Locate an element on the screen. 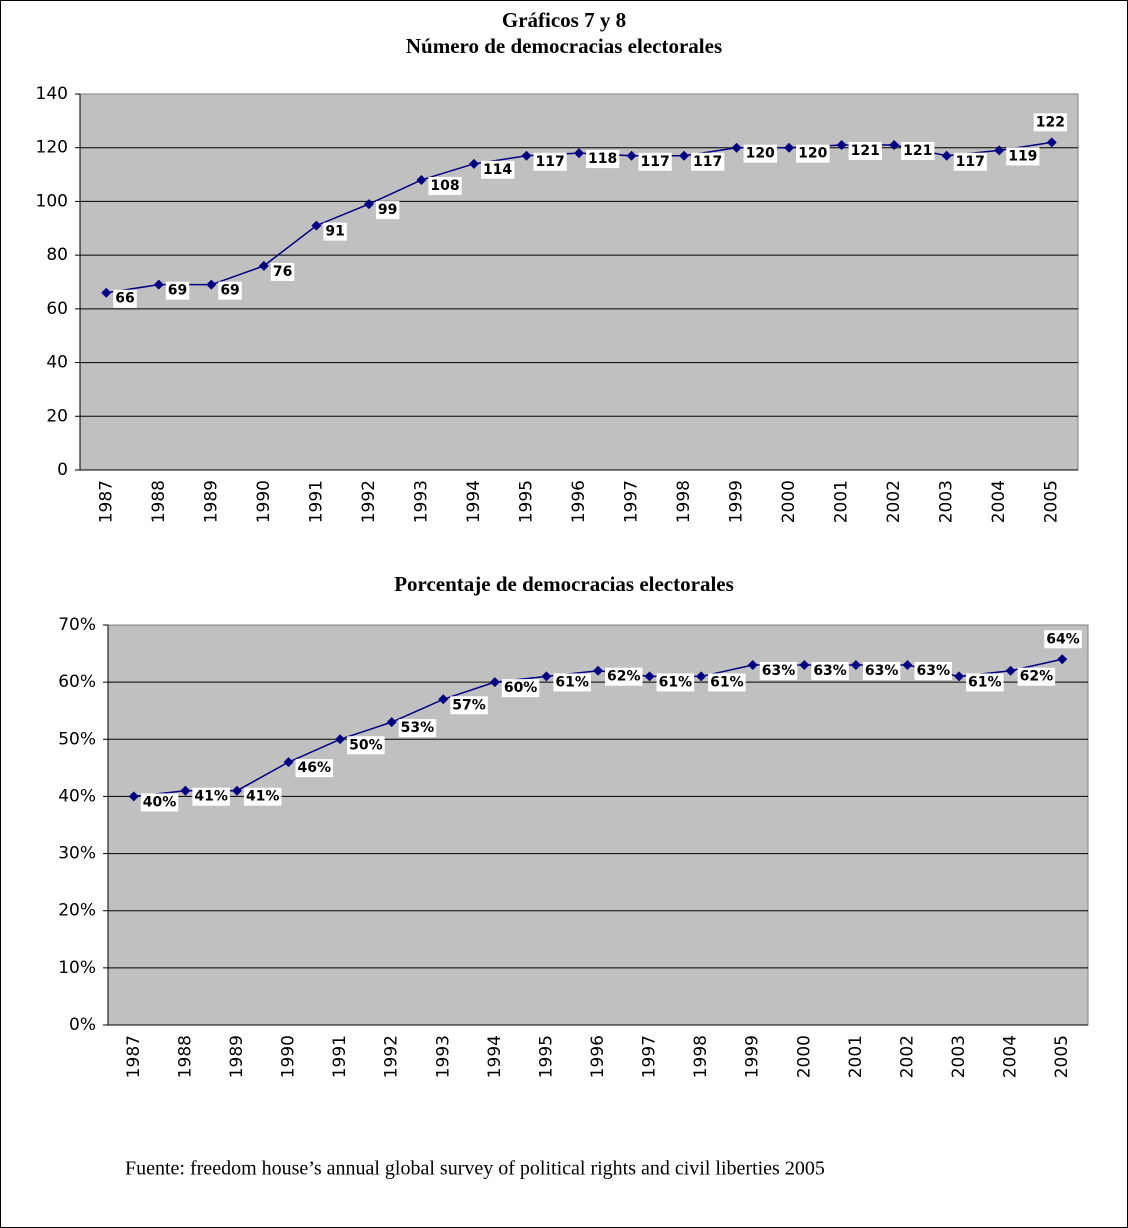 The image size is (1128, 1228). data-label: 122 is located at coordinates (1050, 122).